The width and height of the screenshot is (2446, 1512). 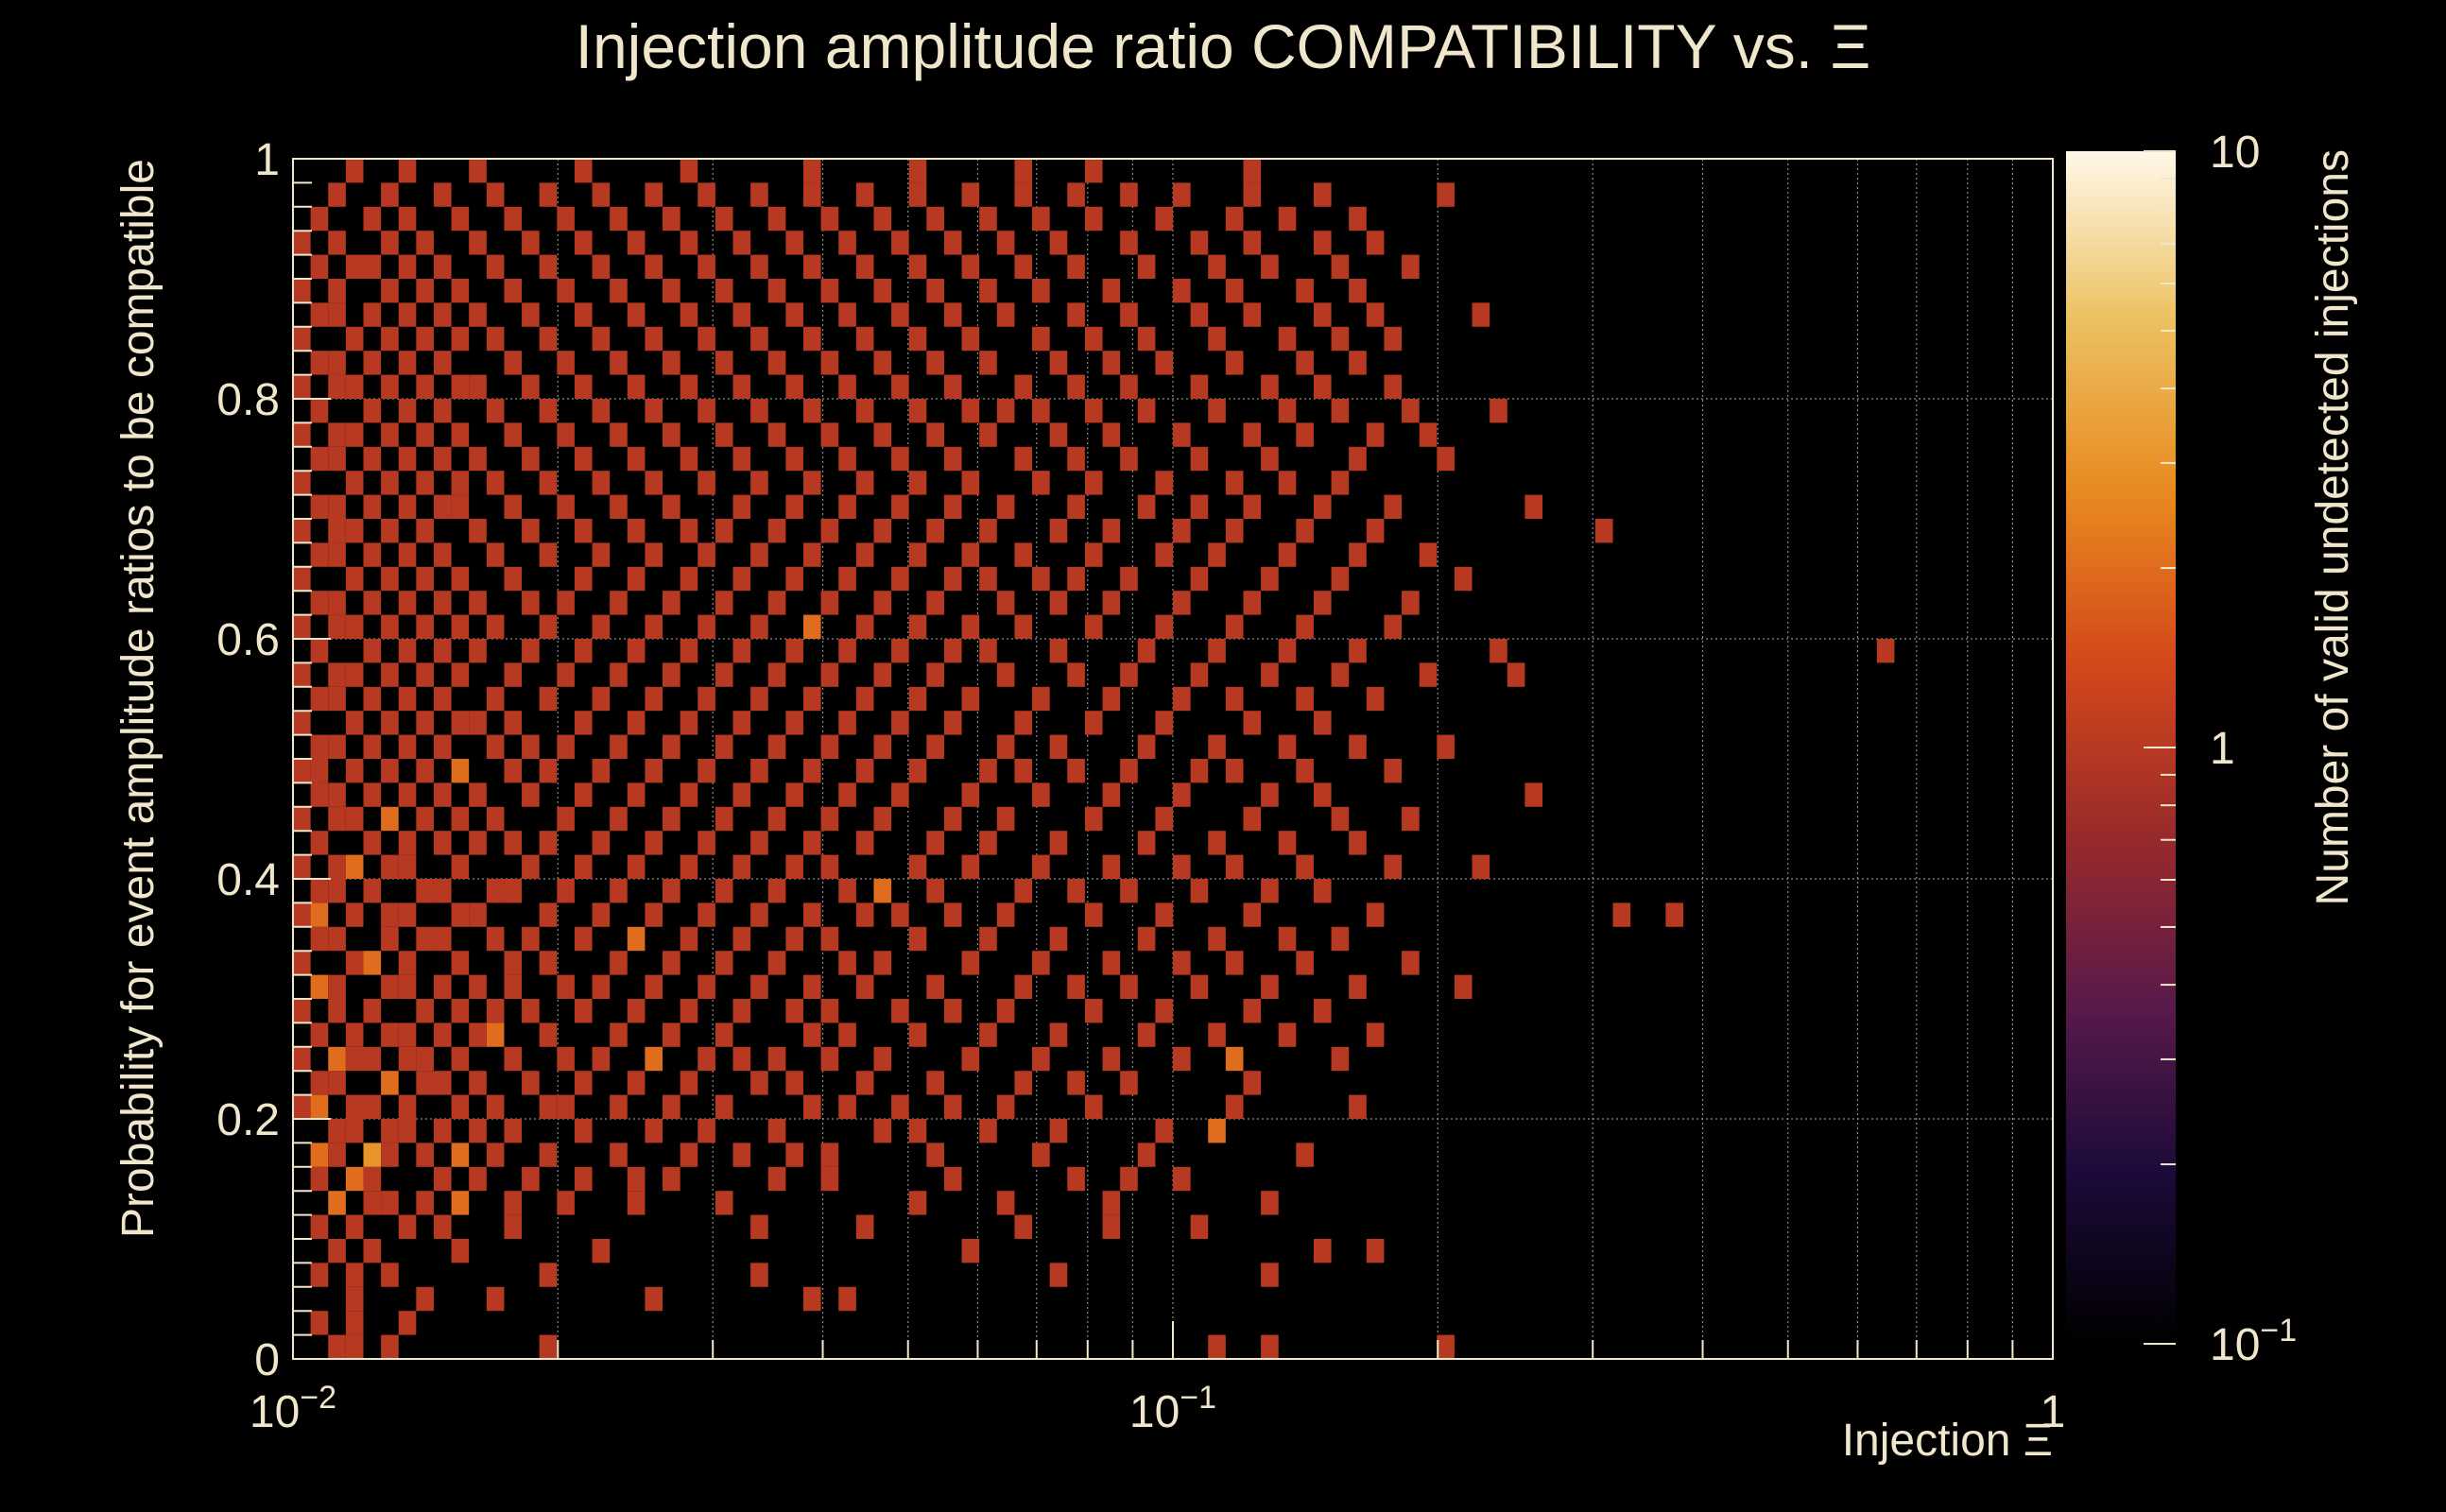 What do you see at coordinates (248, 640) in the screenshot?
I see `y-tick-label: 0.6` at bounding box center [248, 640].